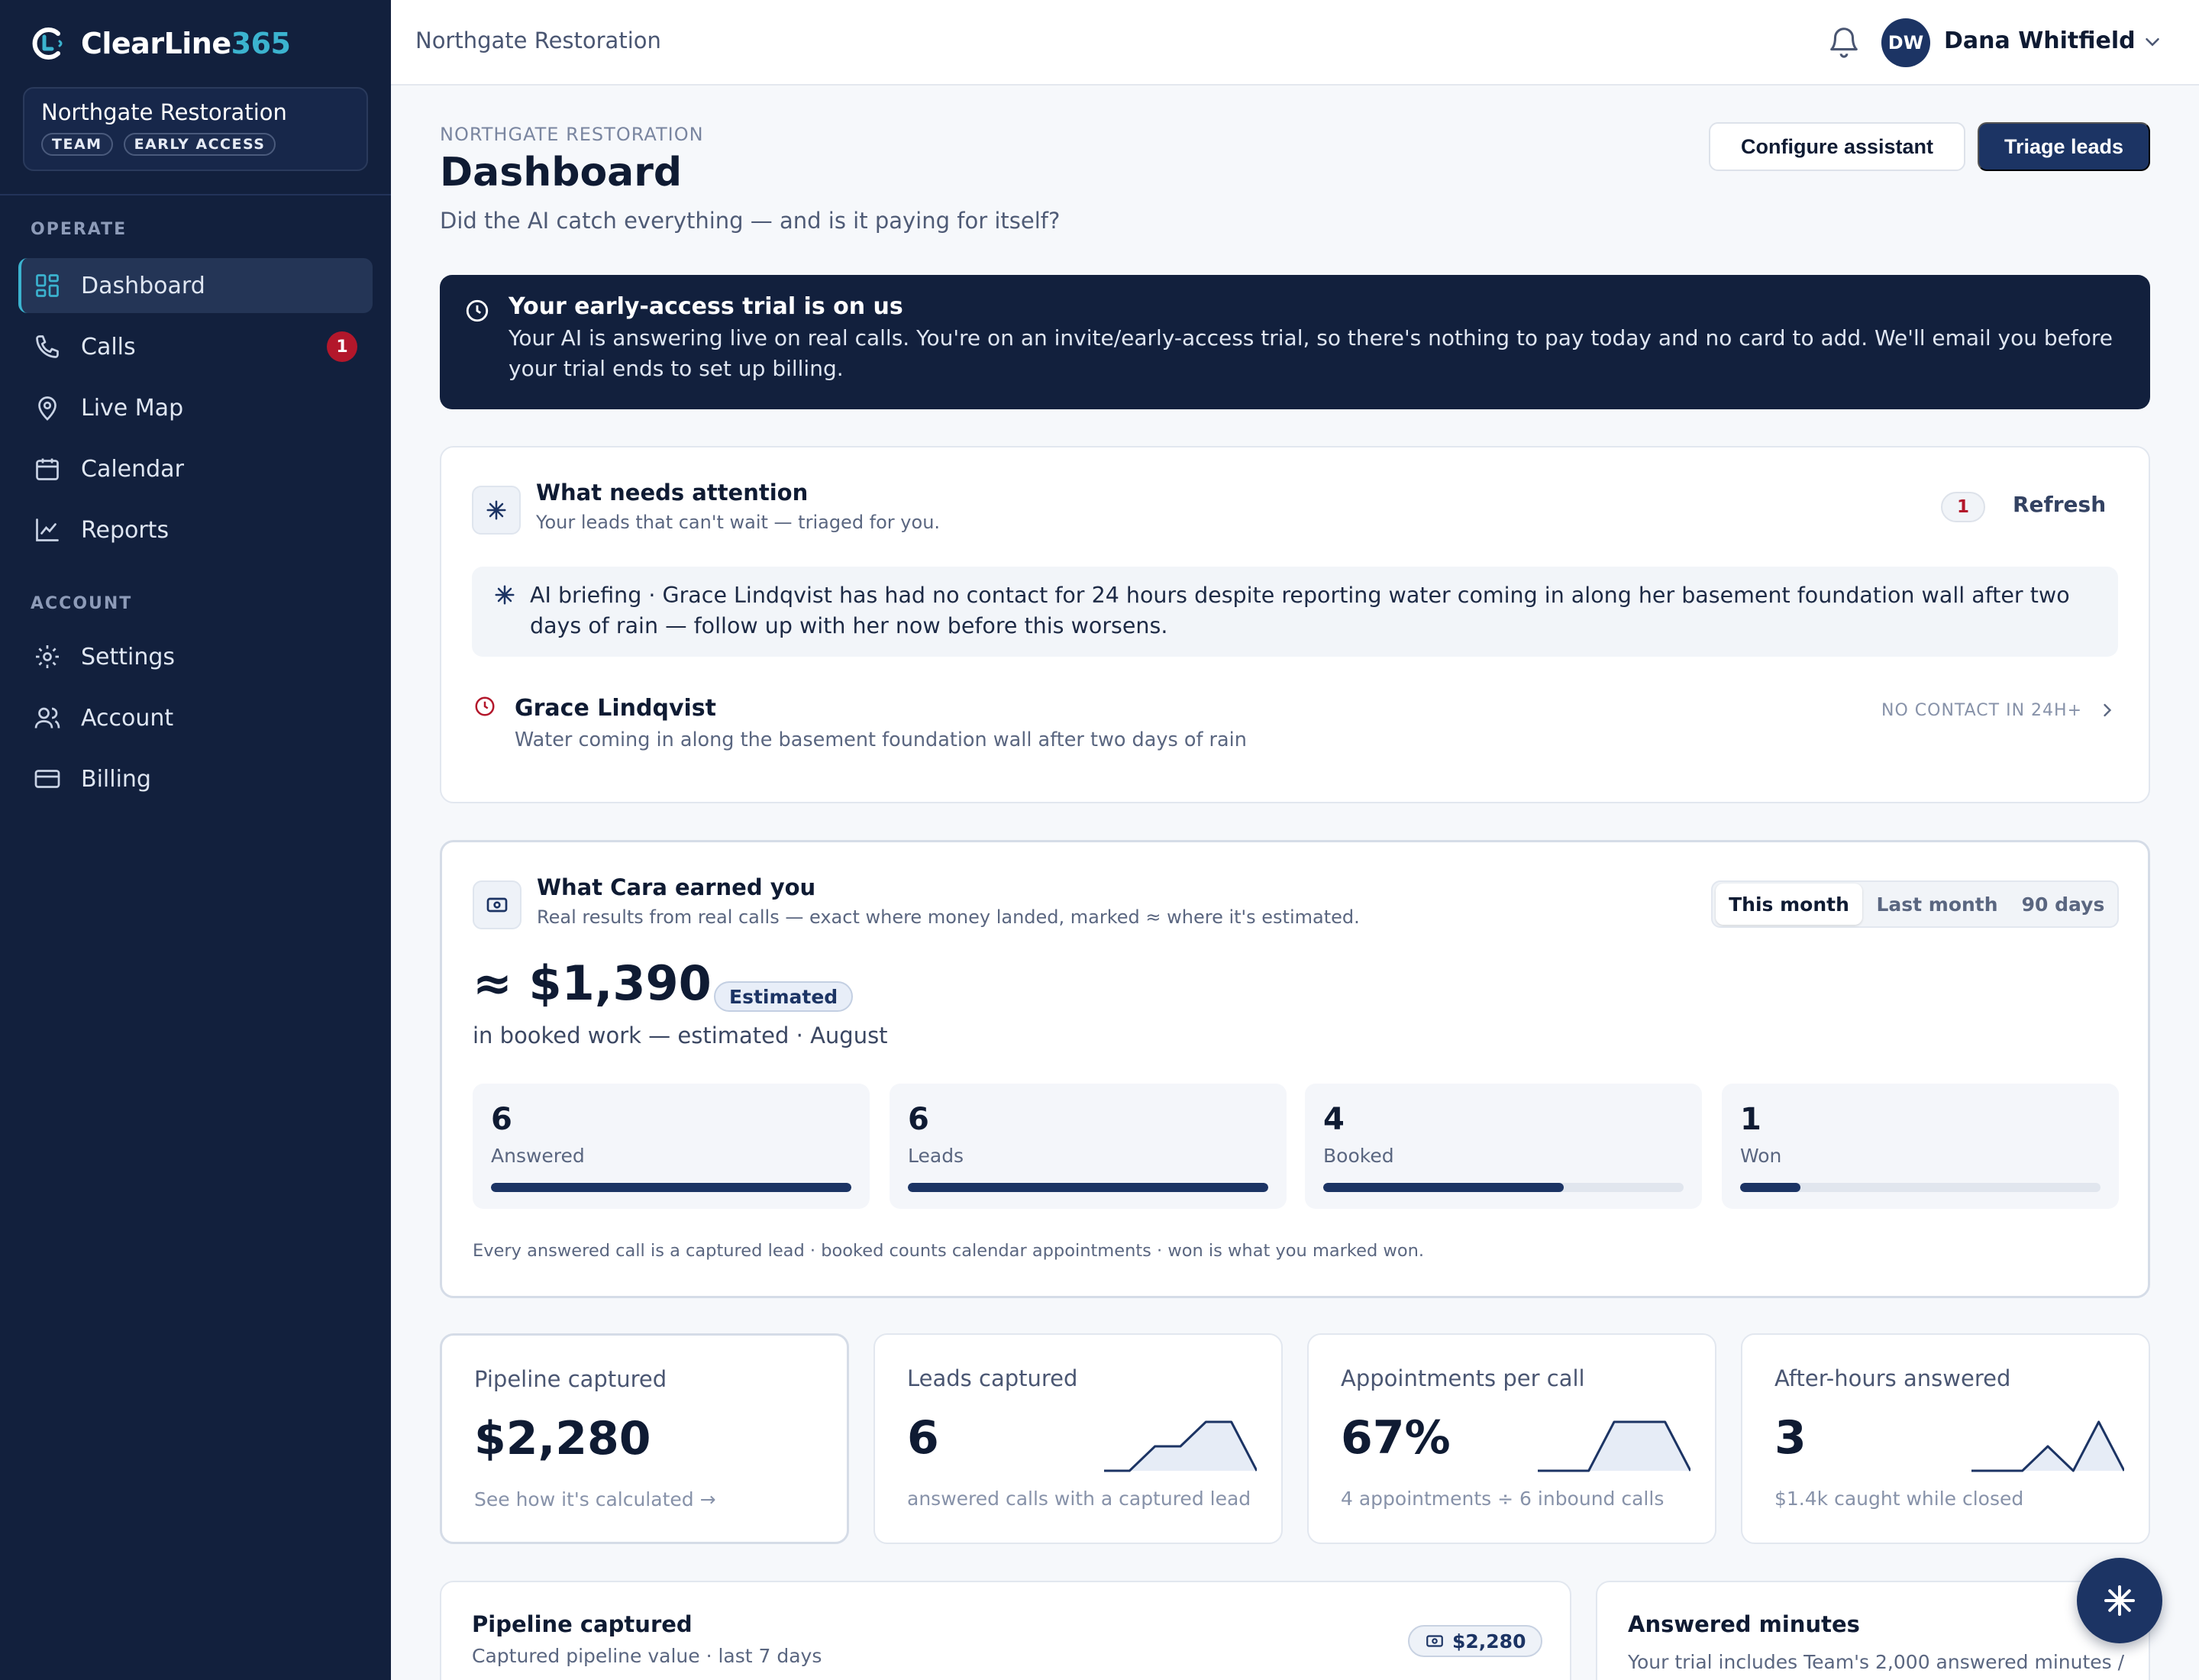 The image size is (2199, 1680). What do you see at coordinates (673, 493) in the screenshot?
I see `attention-title: What needs attention` at bounding box center [673, 493].